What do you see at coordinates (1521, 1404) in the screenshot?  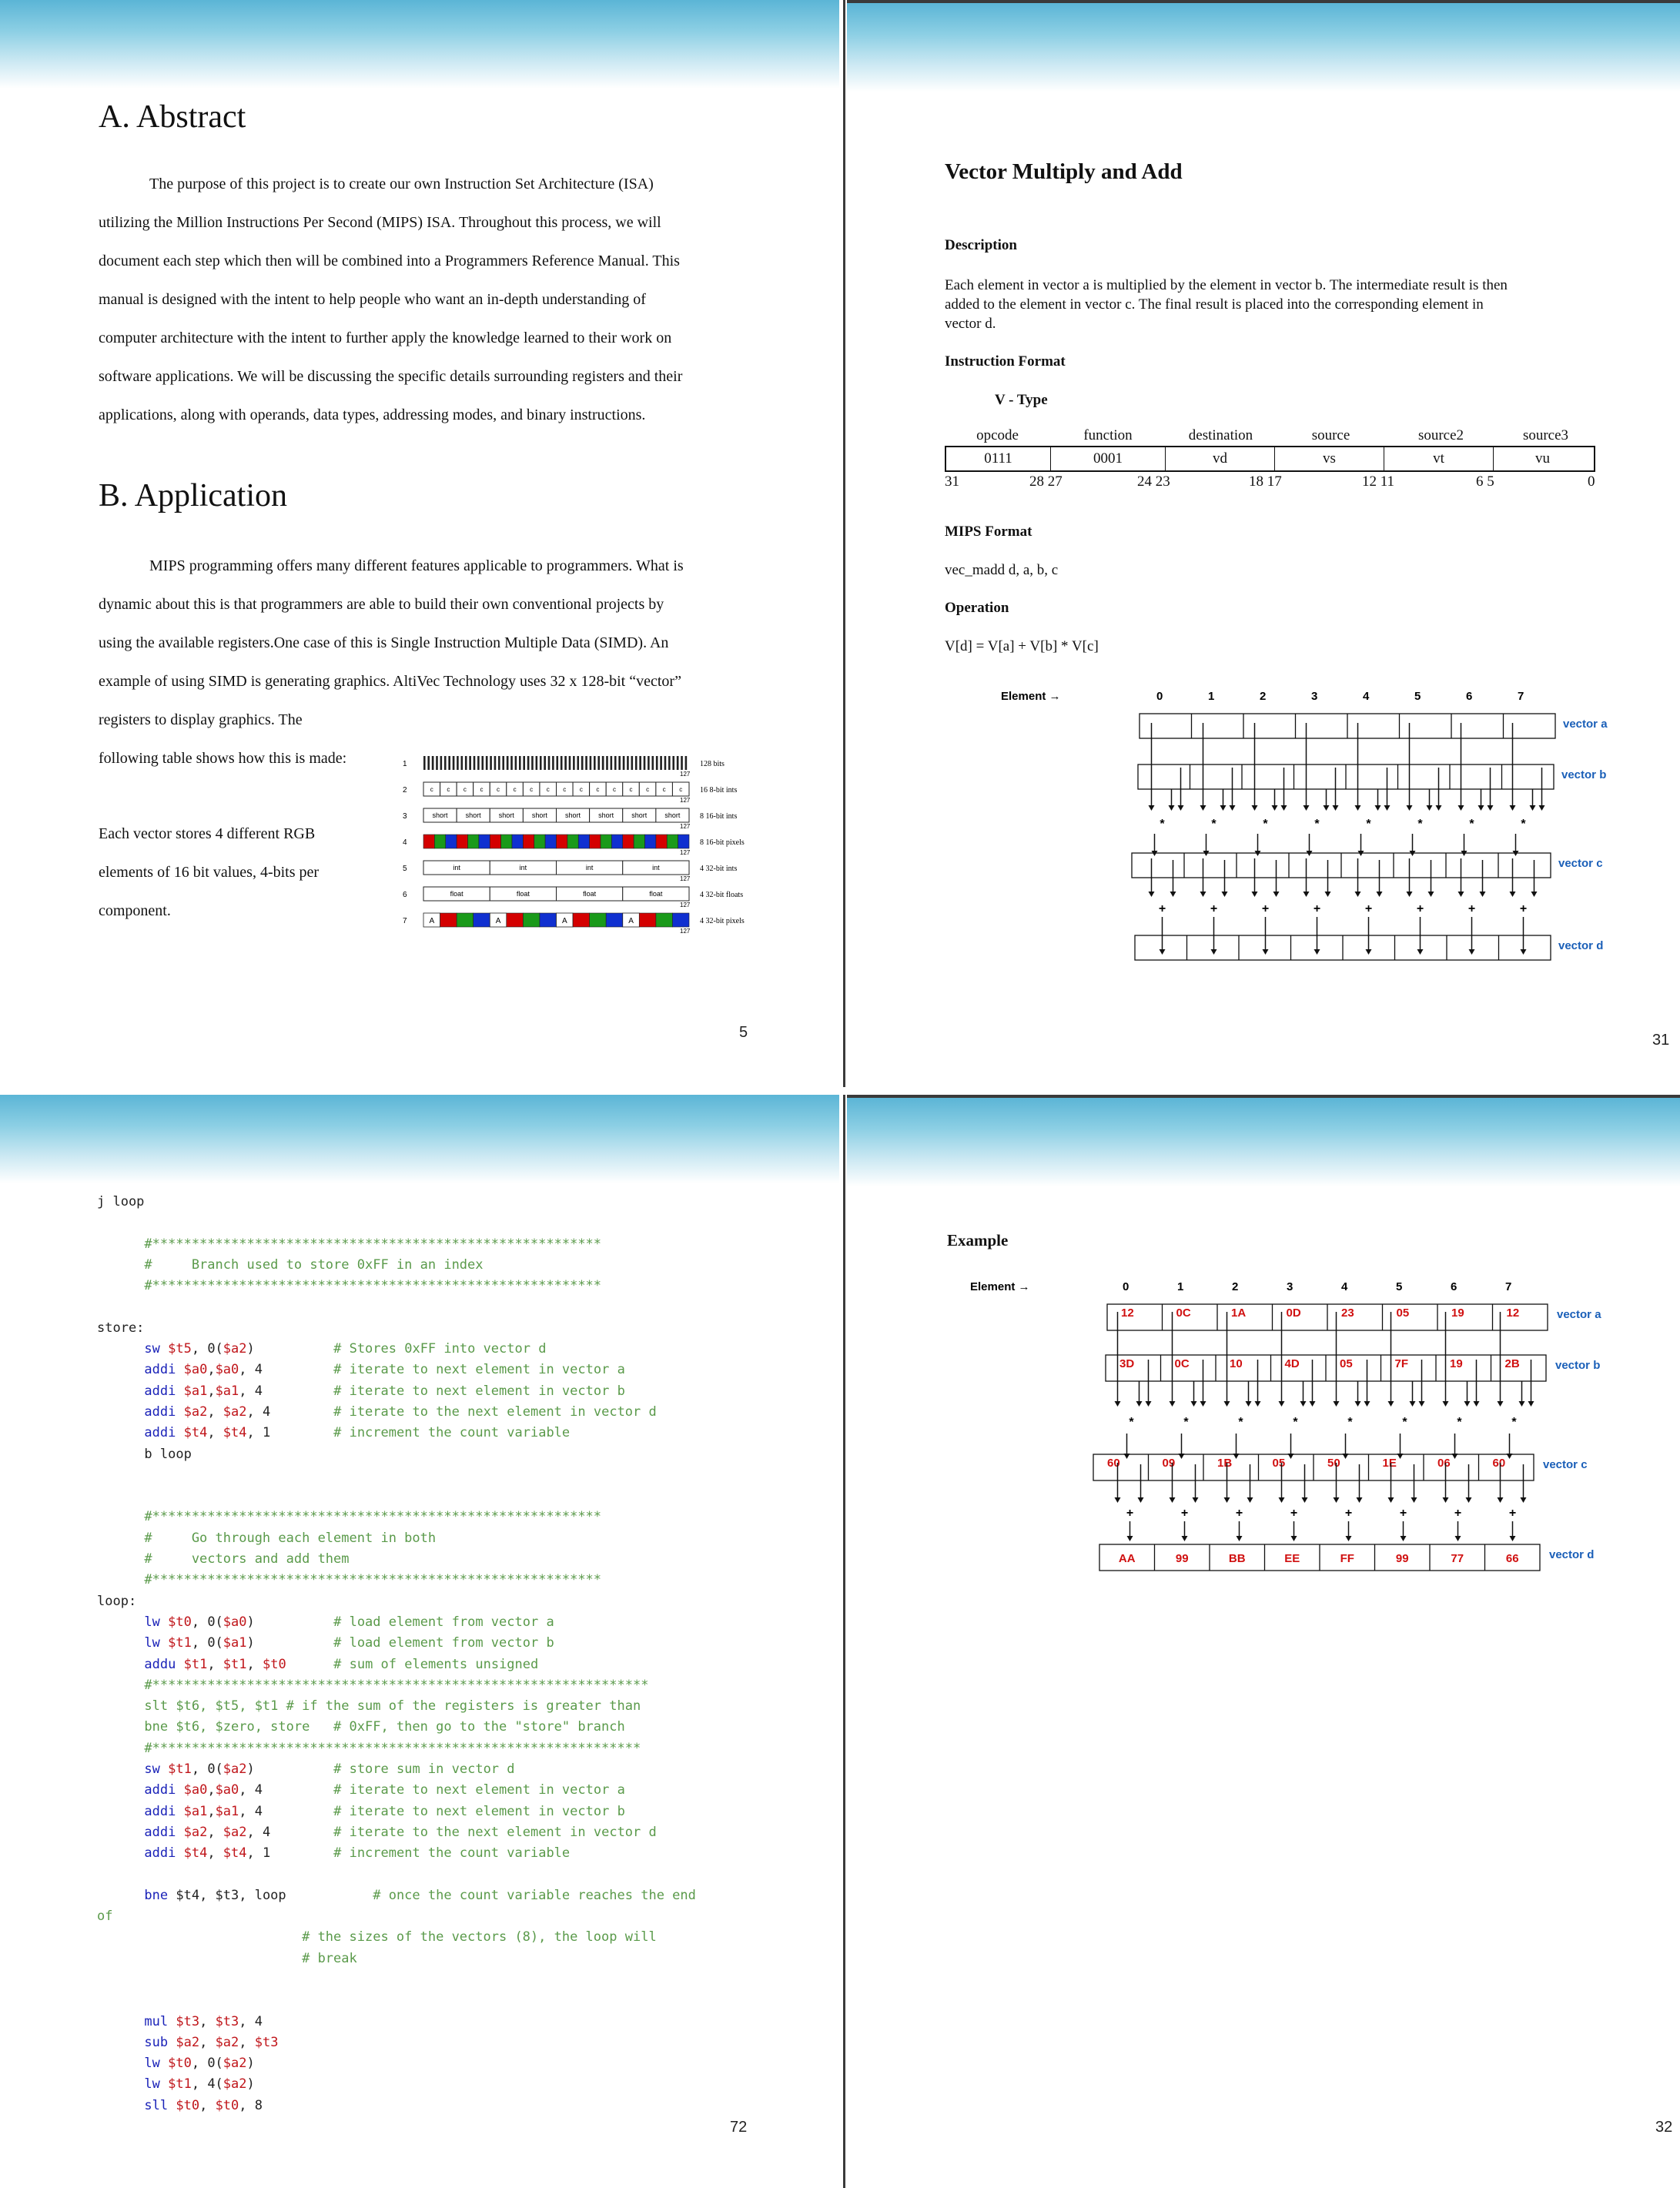 I see `arrow-b-head` at bounding box center [1521, 1404].